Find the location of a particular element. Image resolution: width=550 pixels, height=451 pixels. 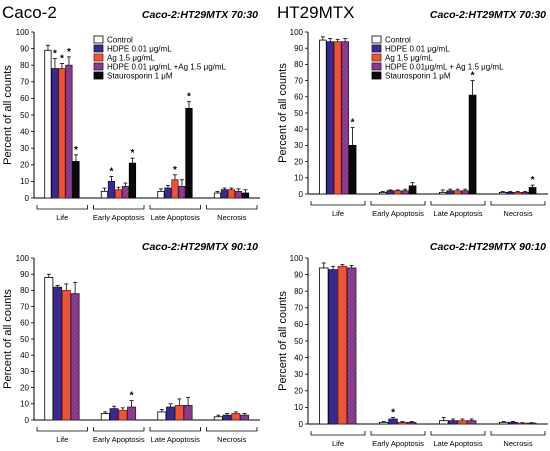

y-axis-label: Percent of all counts is located at coordinates (8, 339).